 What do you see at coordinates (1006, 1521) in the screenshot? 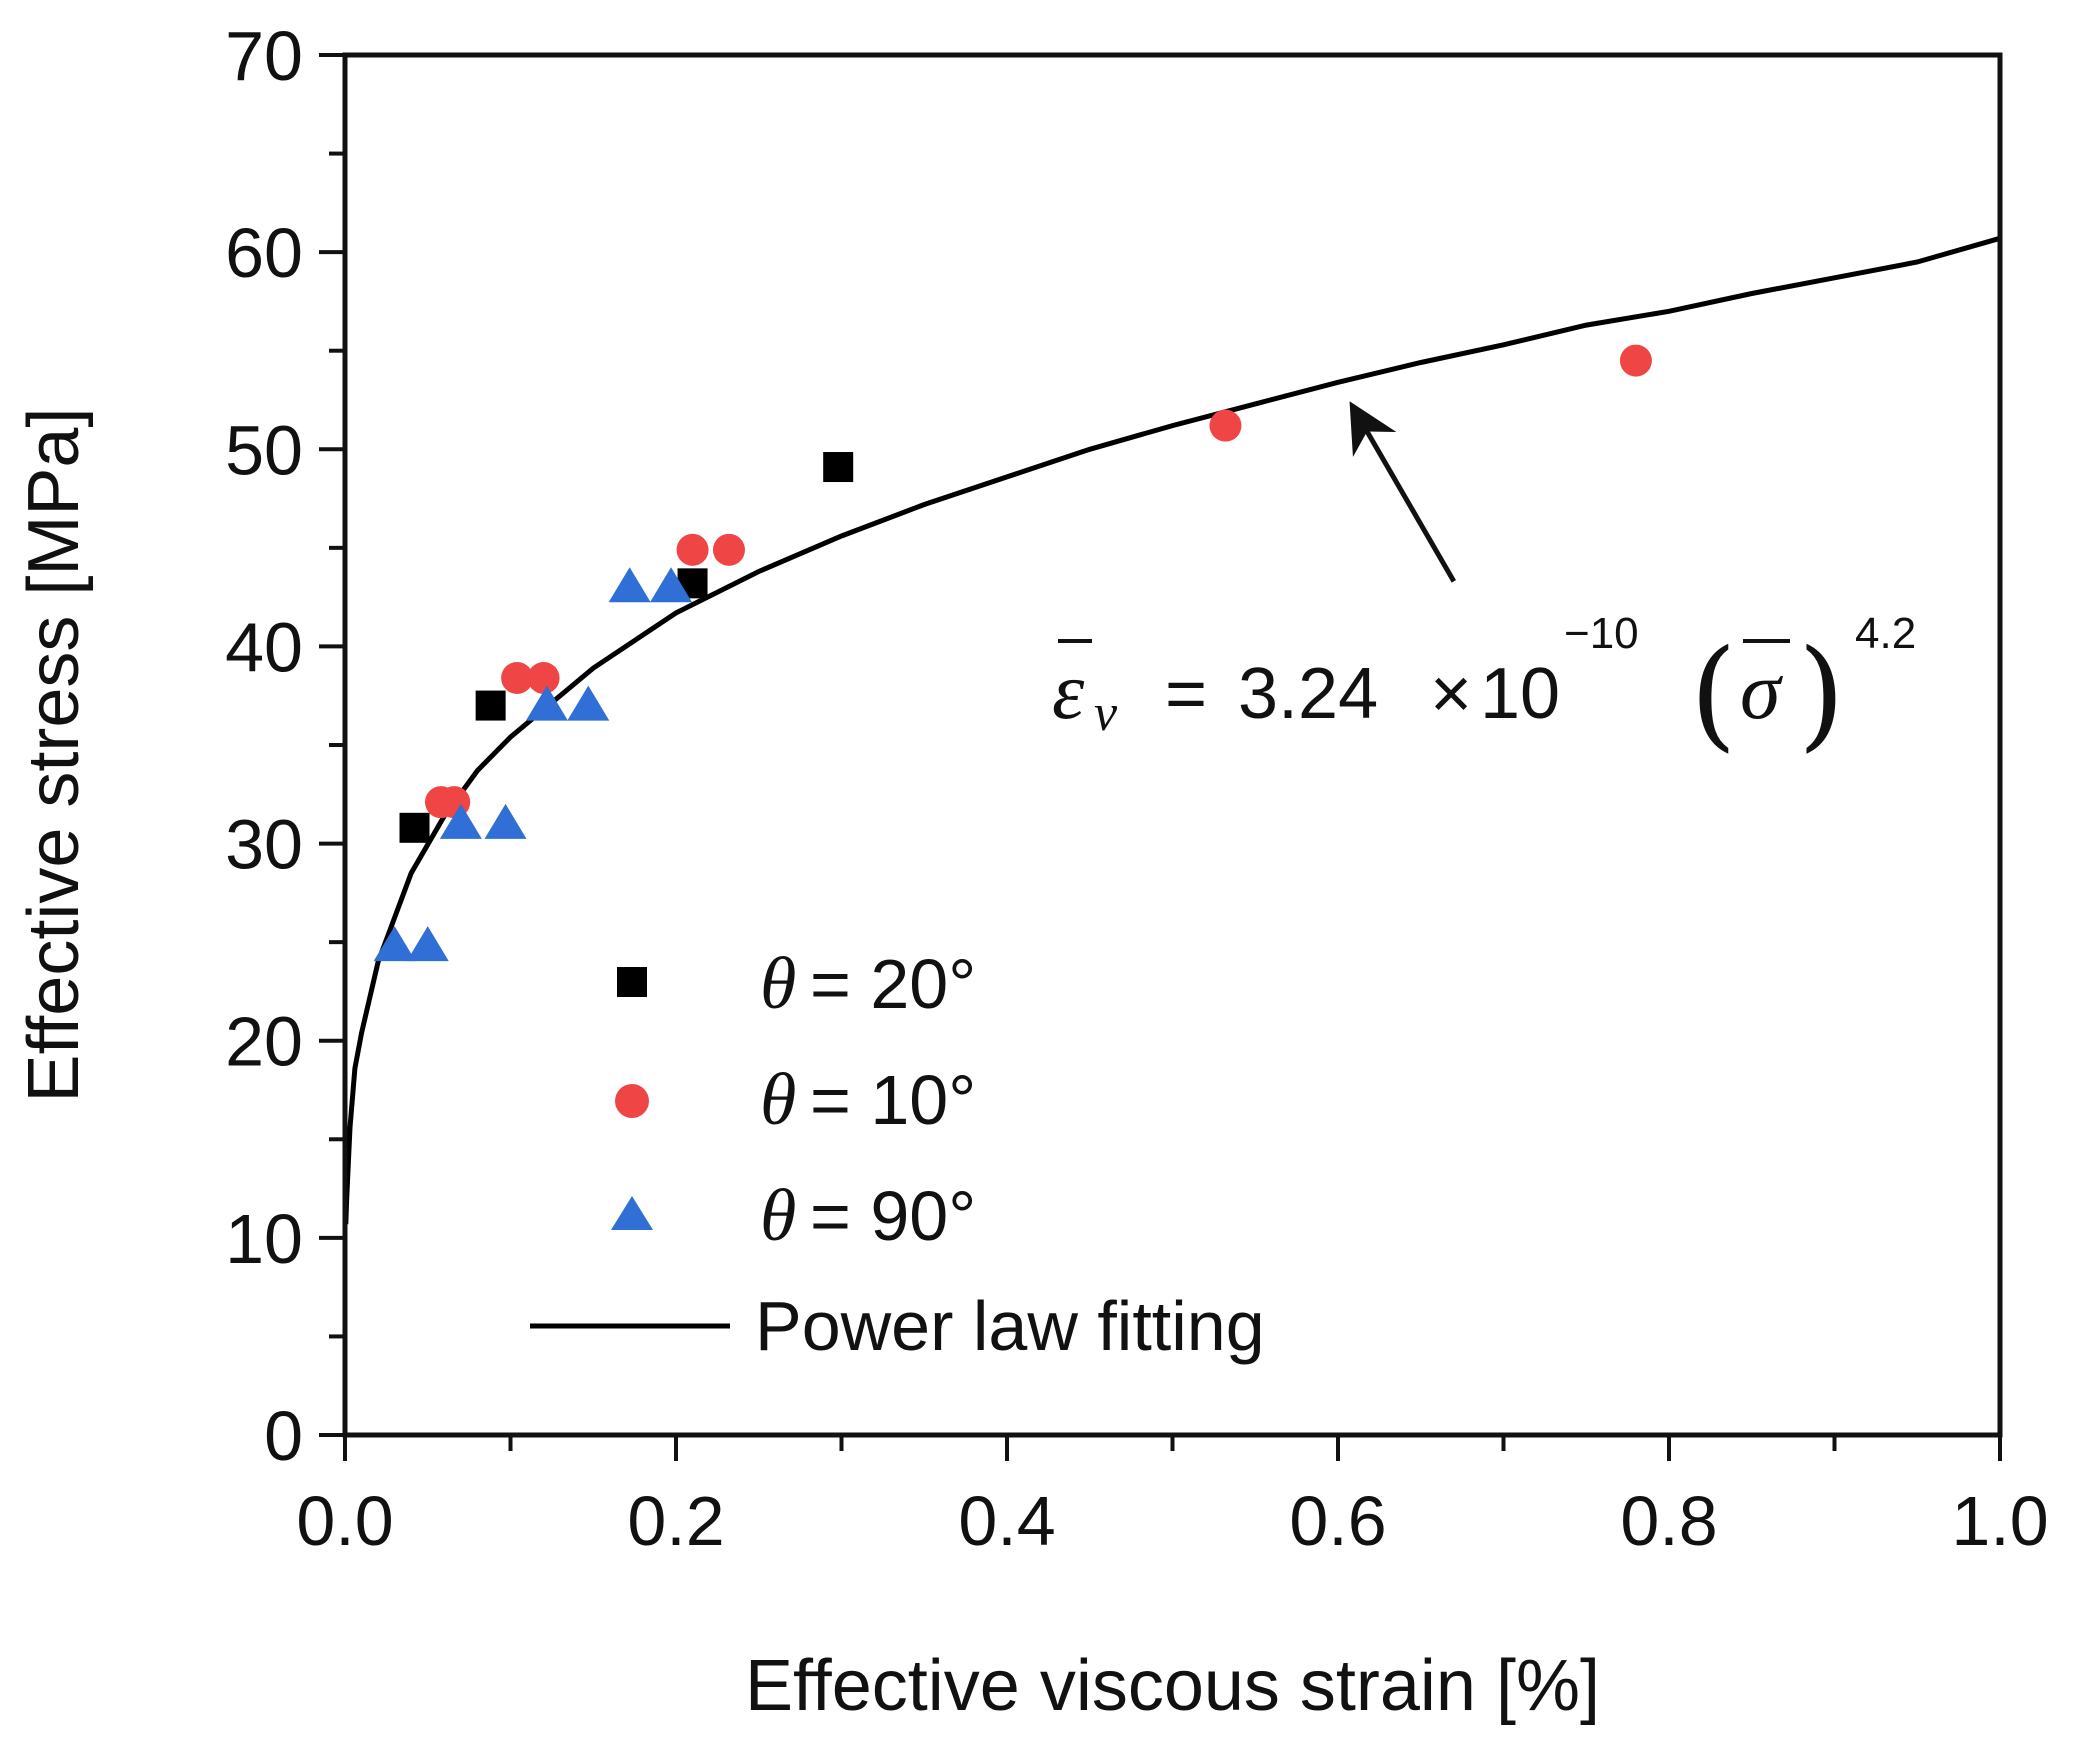
I see `x-tick-label: 0.4` at bounding box center [1006, 1521].